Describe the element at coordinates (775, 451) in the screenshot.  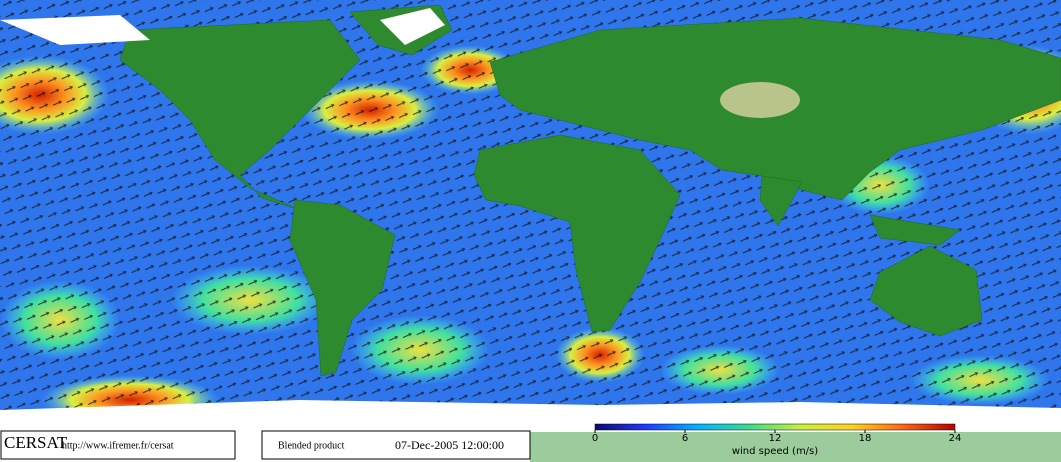
I see `colorbar-label: wind speed (m/s)` at that location.